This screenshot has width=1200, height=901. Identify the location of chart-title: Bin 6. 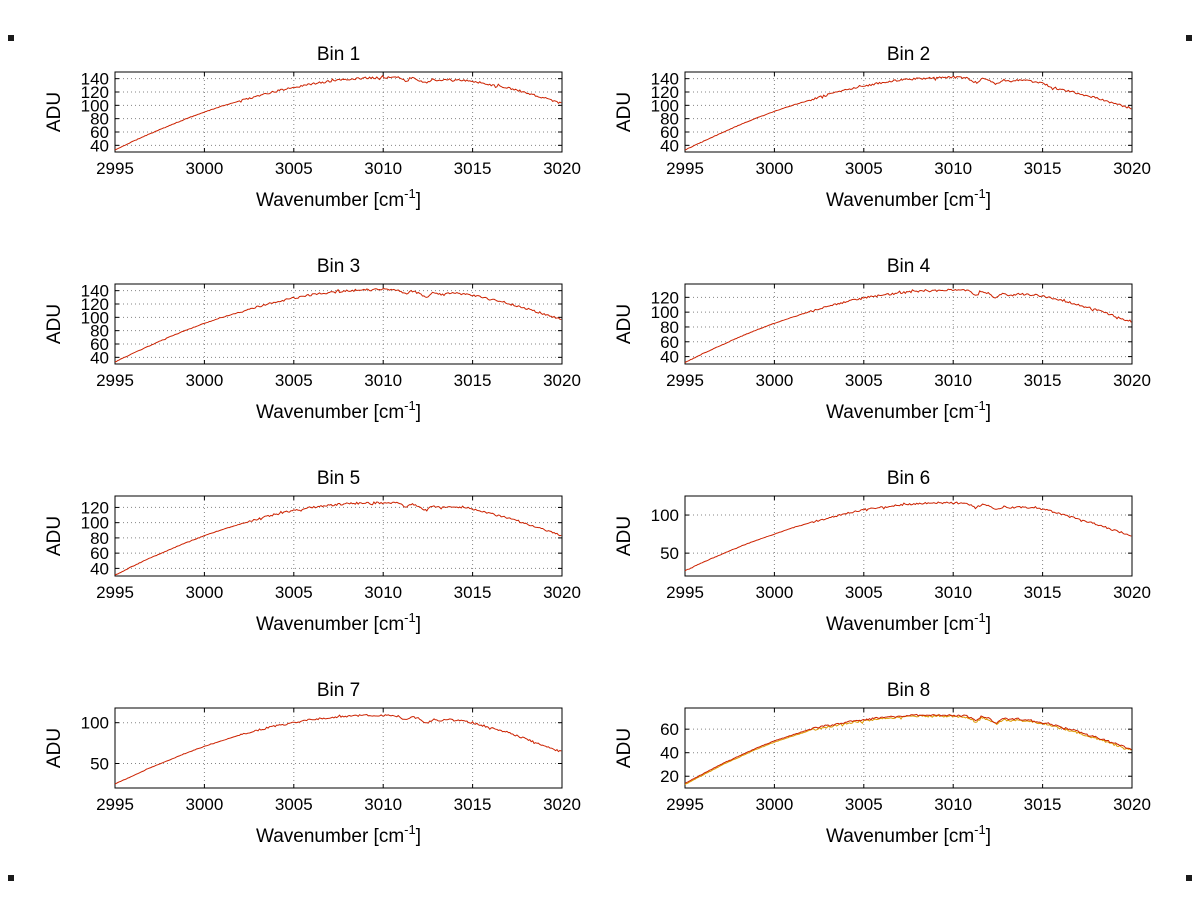
(908, 478).